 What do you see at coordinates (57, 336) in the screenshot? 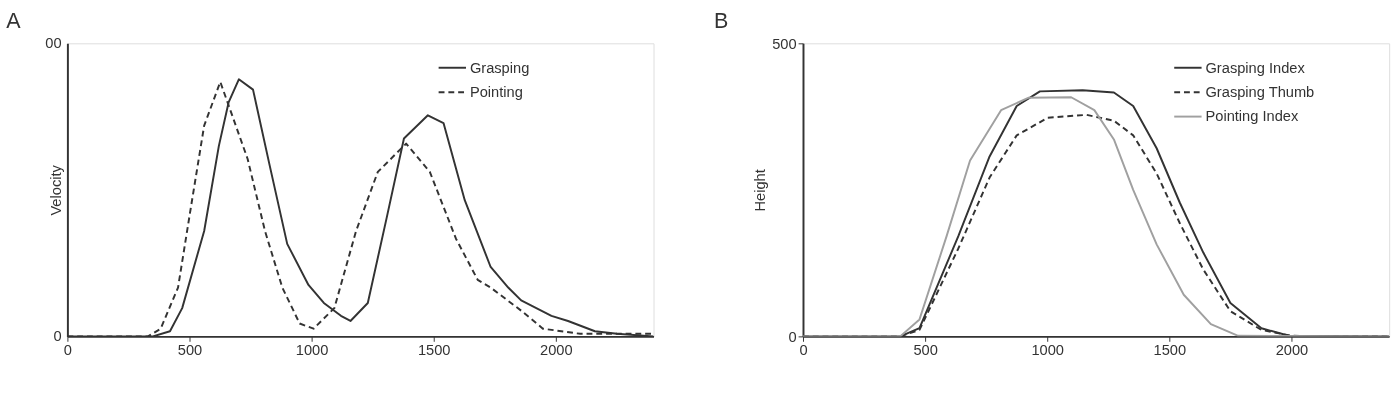
I see `text: 0` at bounding box center [57, 336].